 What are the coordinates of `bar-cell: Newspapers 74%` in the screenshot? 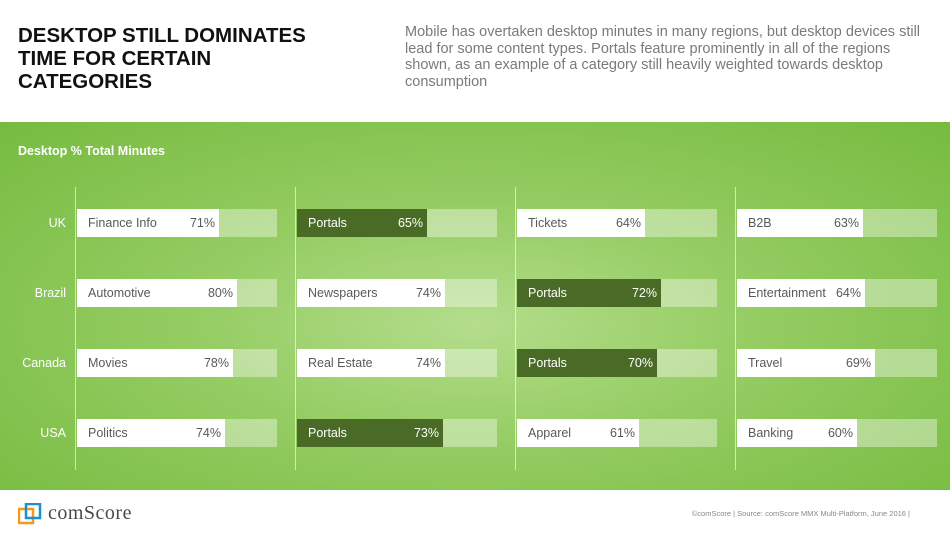 It's located at (397, 293).